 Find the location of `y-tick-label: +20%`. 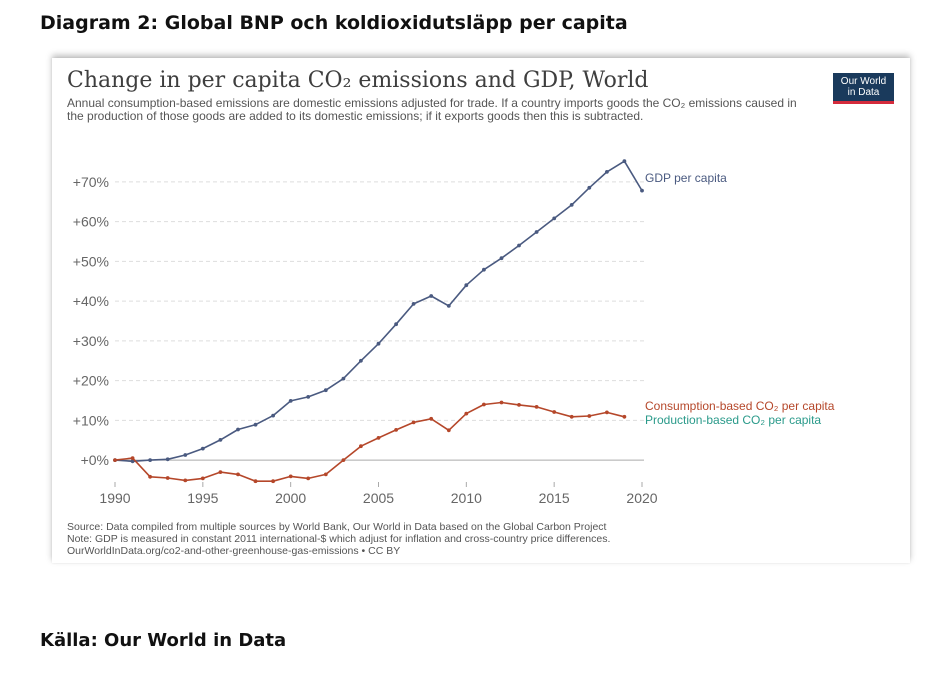

y-tick-label: +20% is located at coordinates (91, 381).